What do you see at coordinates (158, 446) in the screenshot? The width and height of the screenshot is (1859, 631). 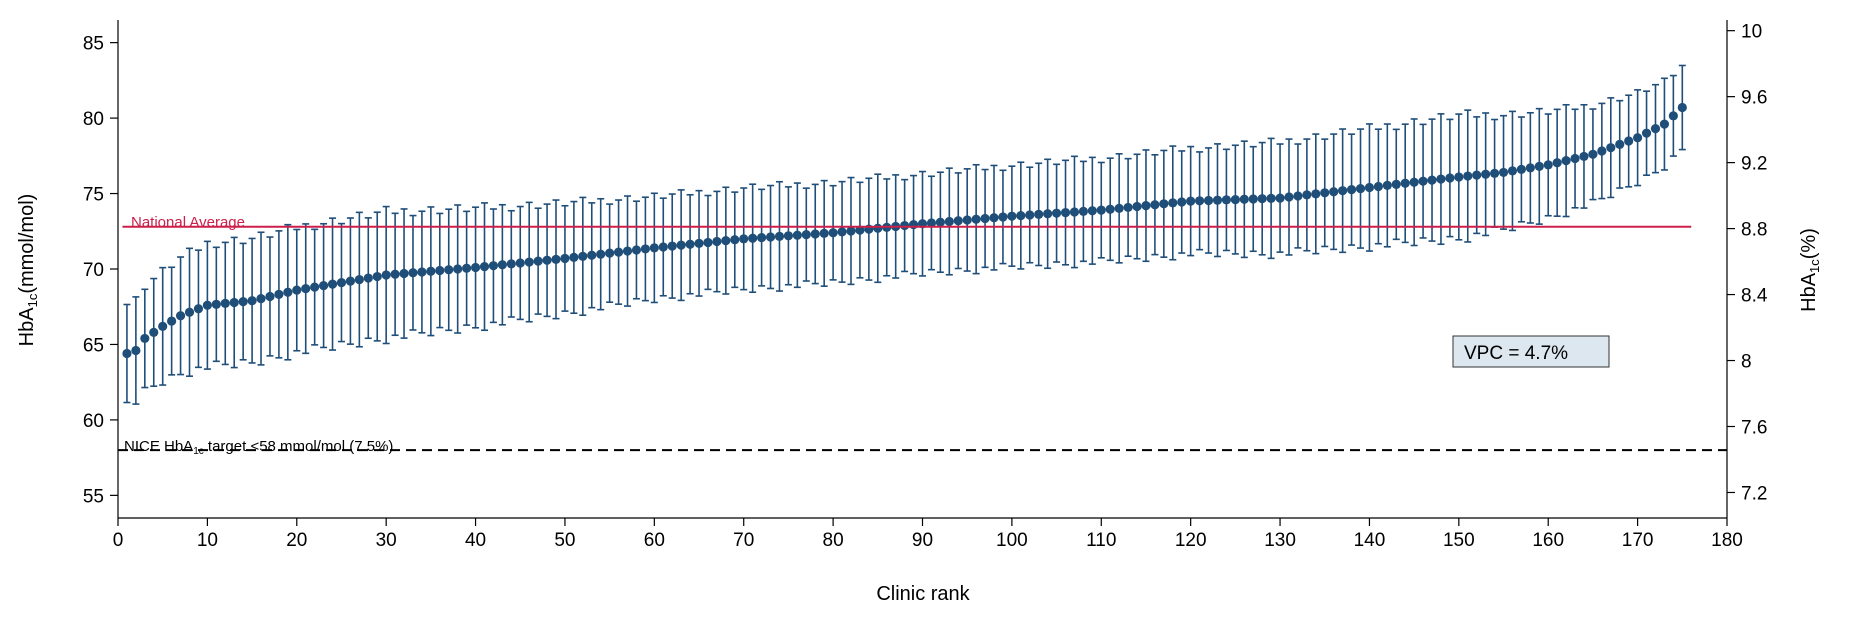 I see `nice-target-prefix: NICE HbA` at bounding box center [158, 446].